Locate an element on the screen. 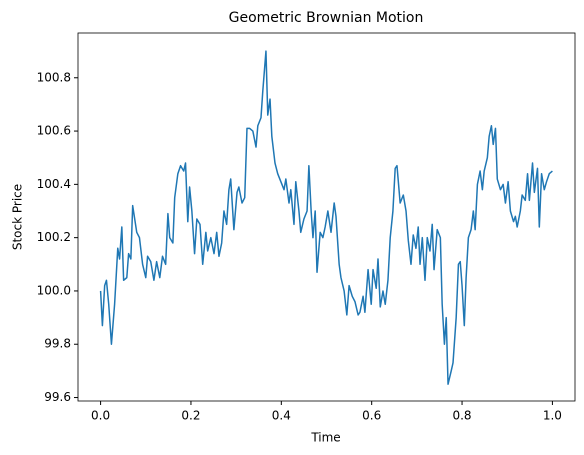 Image resolution: width=584 pixels, height=455 pixels. y-tick-label: 100.8 is located at coordinates (54, 77).